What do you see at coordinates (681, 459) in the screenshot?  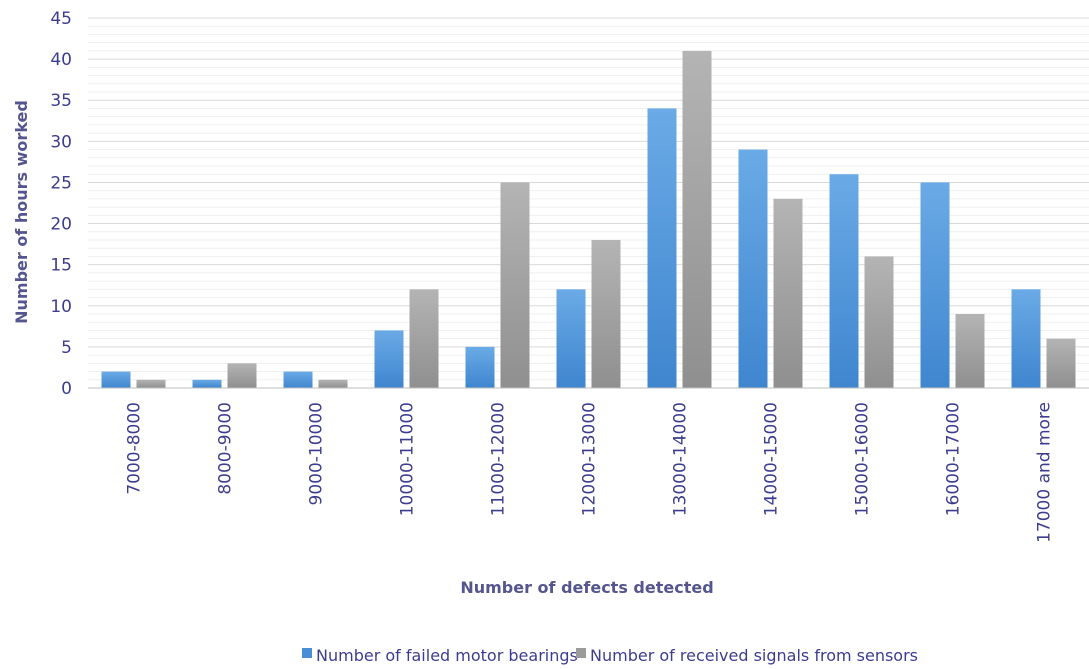 I see `x-tick-label: 13000-14000` at bounding box center [681, 459].